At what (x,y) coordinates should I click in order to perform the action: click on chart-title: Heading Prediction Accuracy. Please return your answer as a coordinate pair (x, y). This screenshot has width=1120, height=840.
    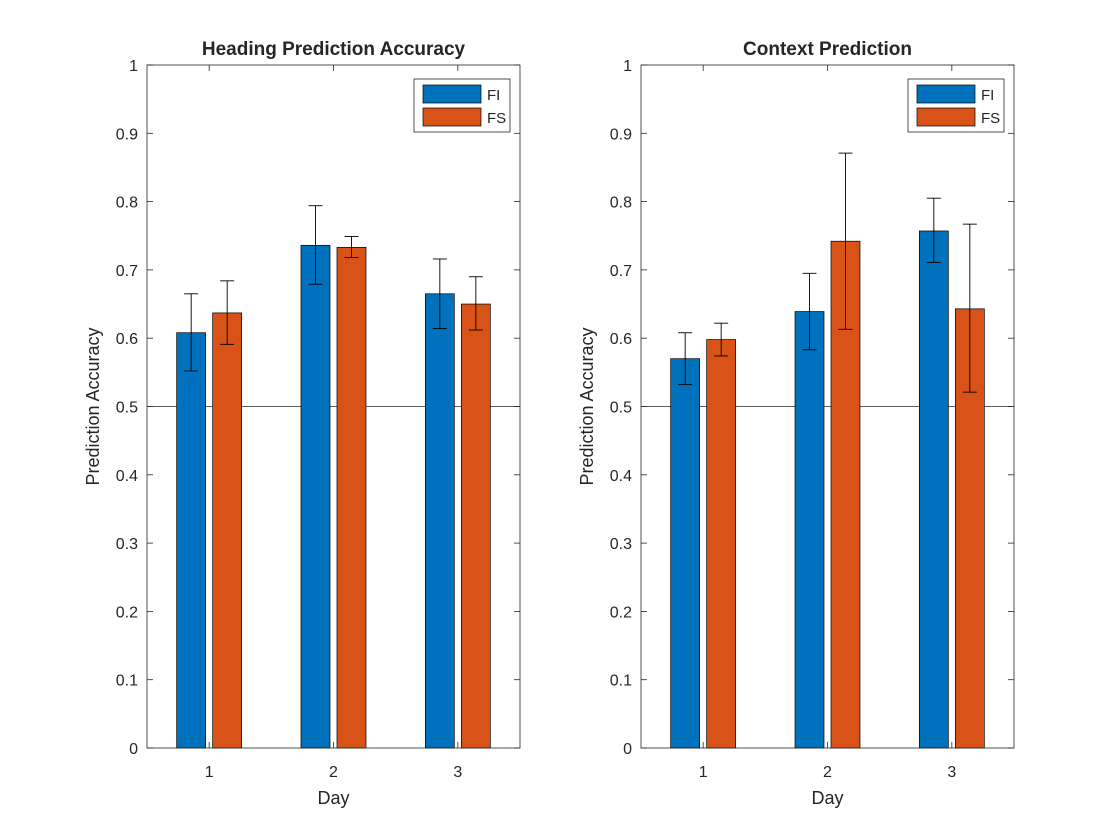
    Looking at the image, I should click on (334, 49).